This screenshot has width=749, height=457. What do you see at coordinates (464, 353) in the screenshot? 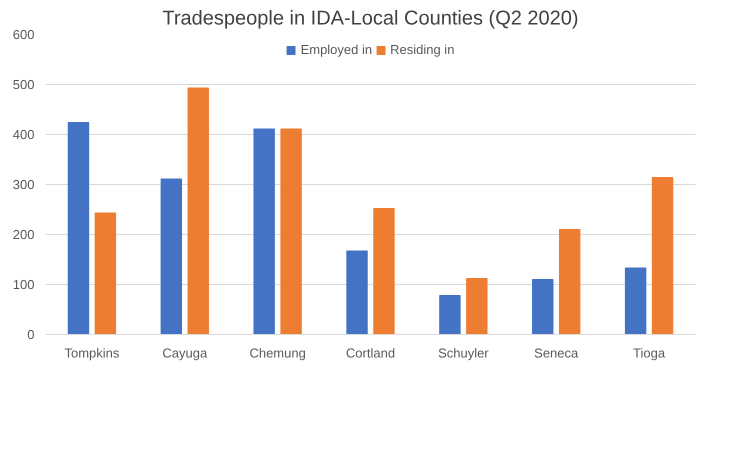
I see `x-tick-label: Schuyler` at bounding box center [464, 353].